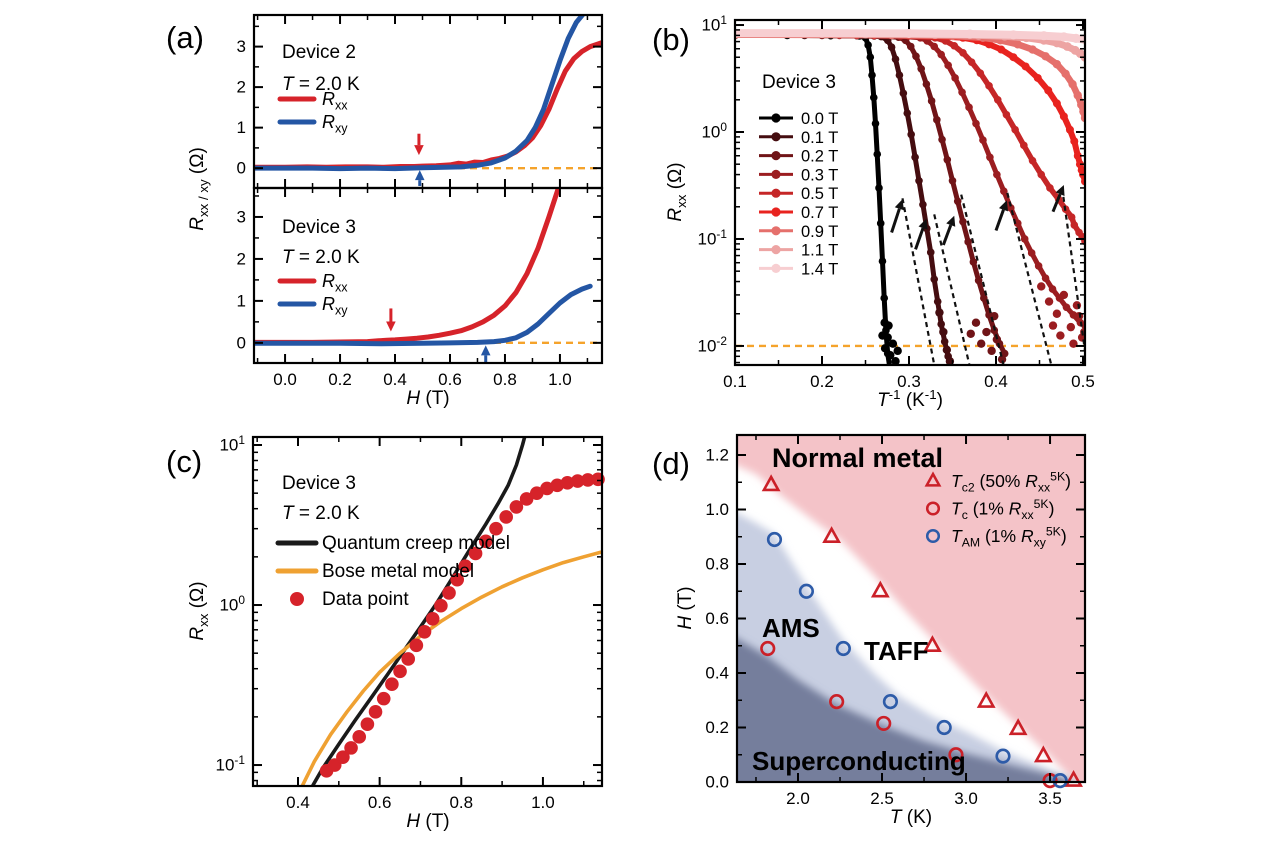 Image resolution: width=1268 pixels, height=845 pixels. Describe the element at coordinates (365, 599) in the screenshot. I see `svg-text: Data point` at that location.